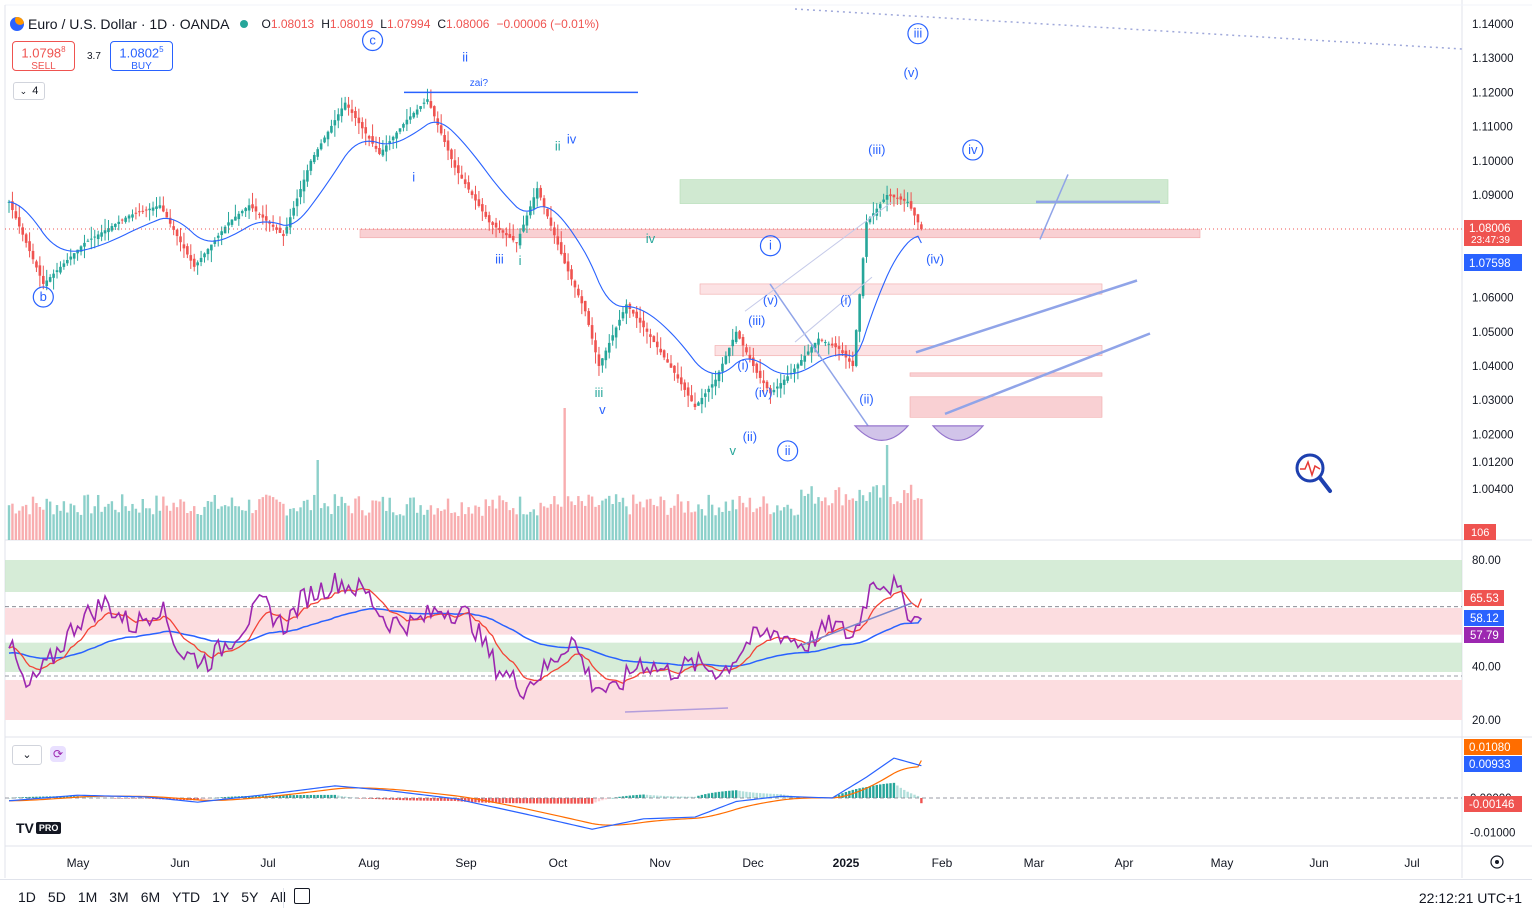 The height and width of the screenshot is (917, 1532). What do you see at coordinates (770, 245) in the screenshot?
I see `wave-label: i` at bounding box center [770, 245].